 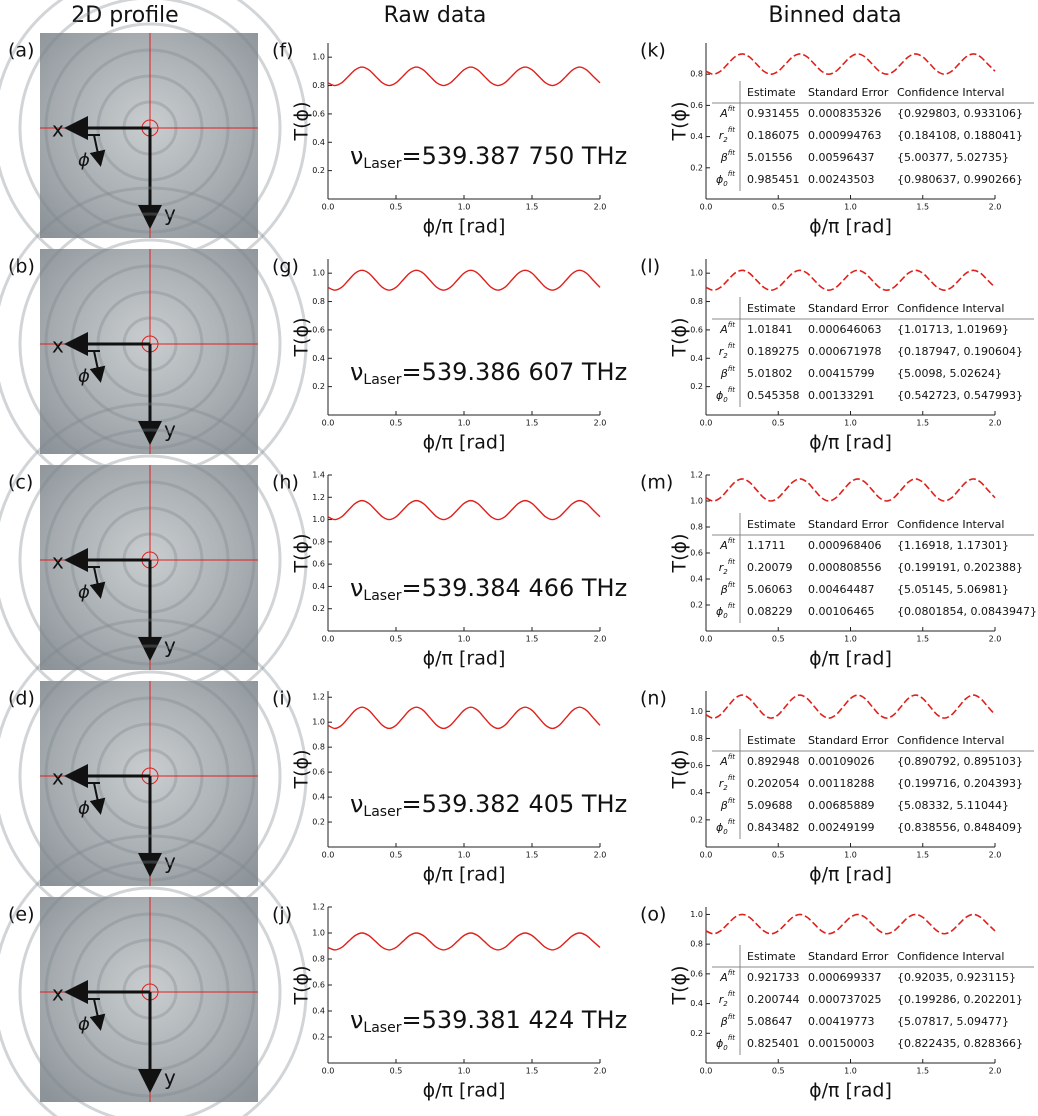 What do you see at coordinates (435, 15) in the screenshot?
I see `column-title: Raw data` at bounding box center [435, 15].